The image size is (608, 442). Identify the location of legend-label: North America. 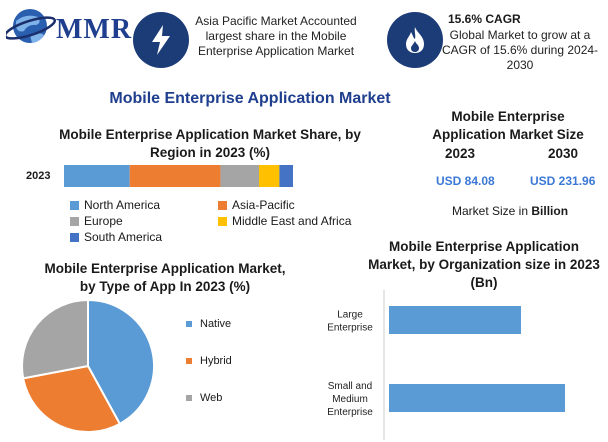
(122, 205).